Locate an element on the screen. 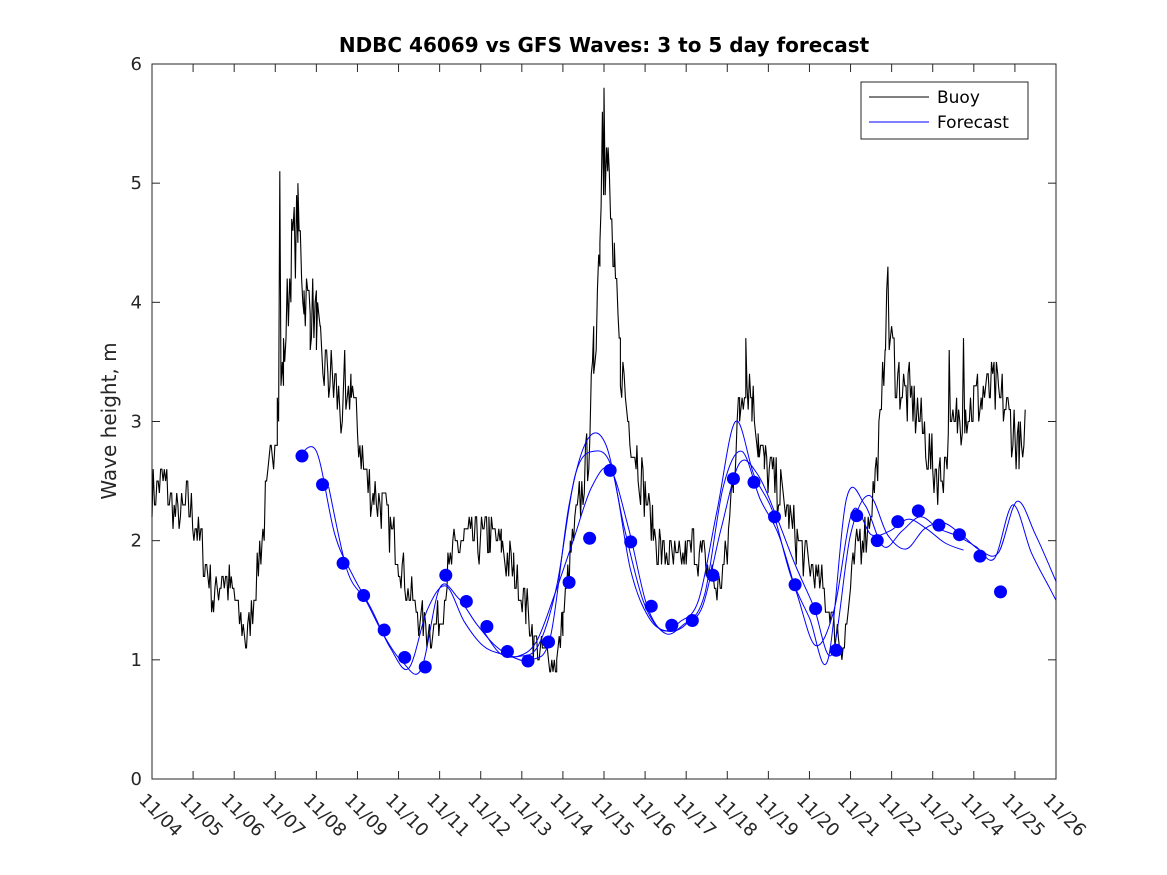  y-tick-label-4: 4 is located at coordinates (136, 302).